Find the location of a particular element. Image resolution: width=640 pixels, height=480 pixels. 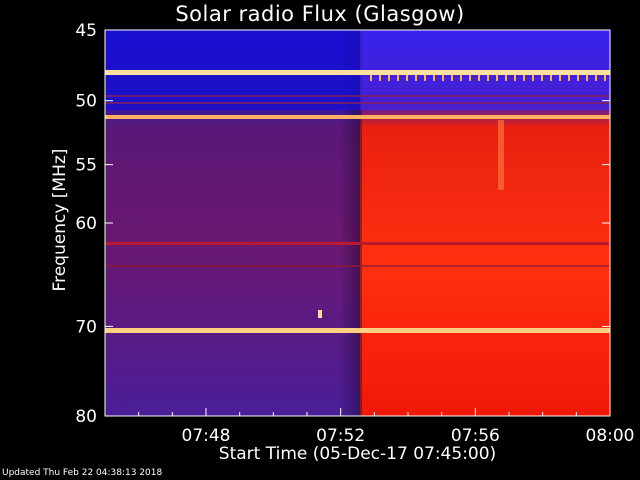

y-tick-label: 45 is located at coordinates (86, 31).